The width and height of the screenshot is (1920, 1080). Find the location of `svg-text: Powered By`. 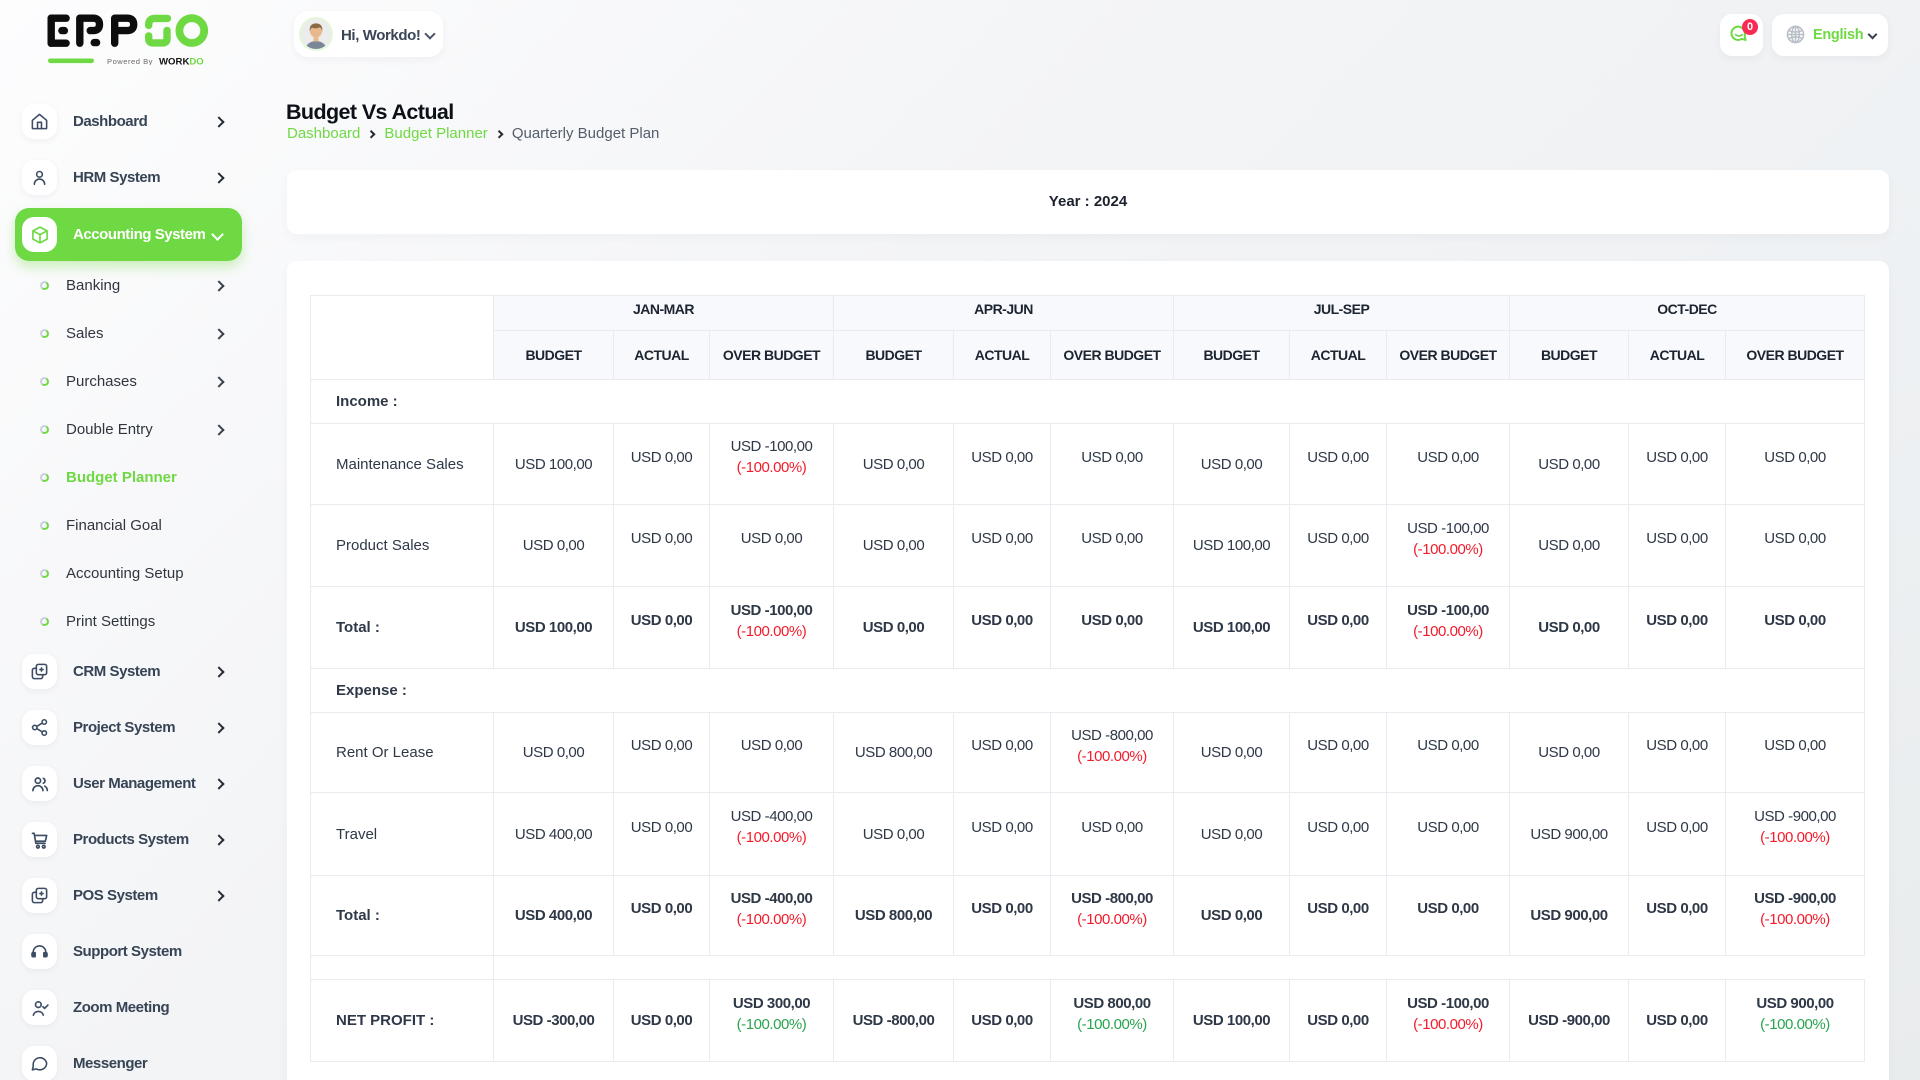

svg-text: Powered By is located at coordinates (130, 61).